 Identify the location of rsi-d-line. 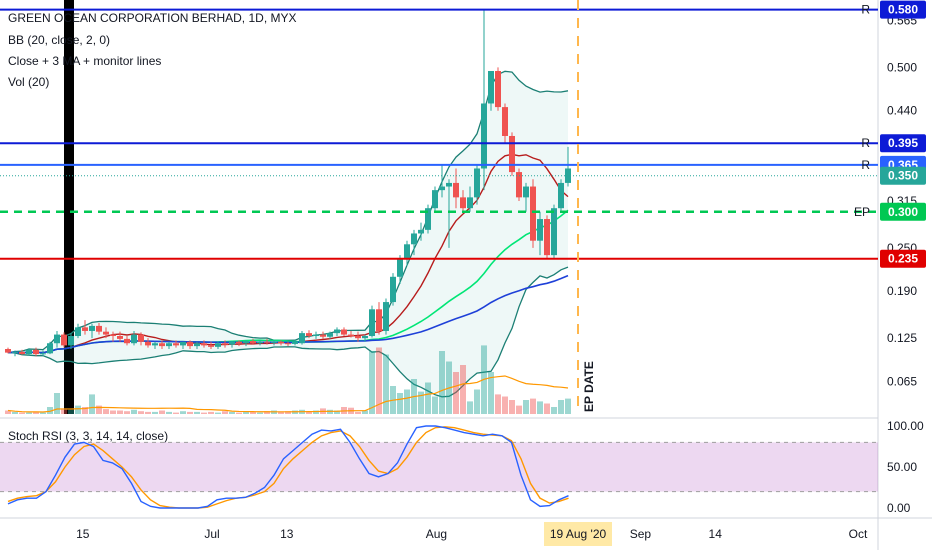
(288, 467).